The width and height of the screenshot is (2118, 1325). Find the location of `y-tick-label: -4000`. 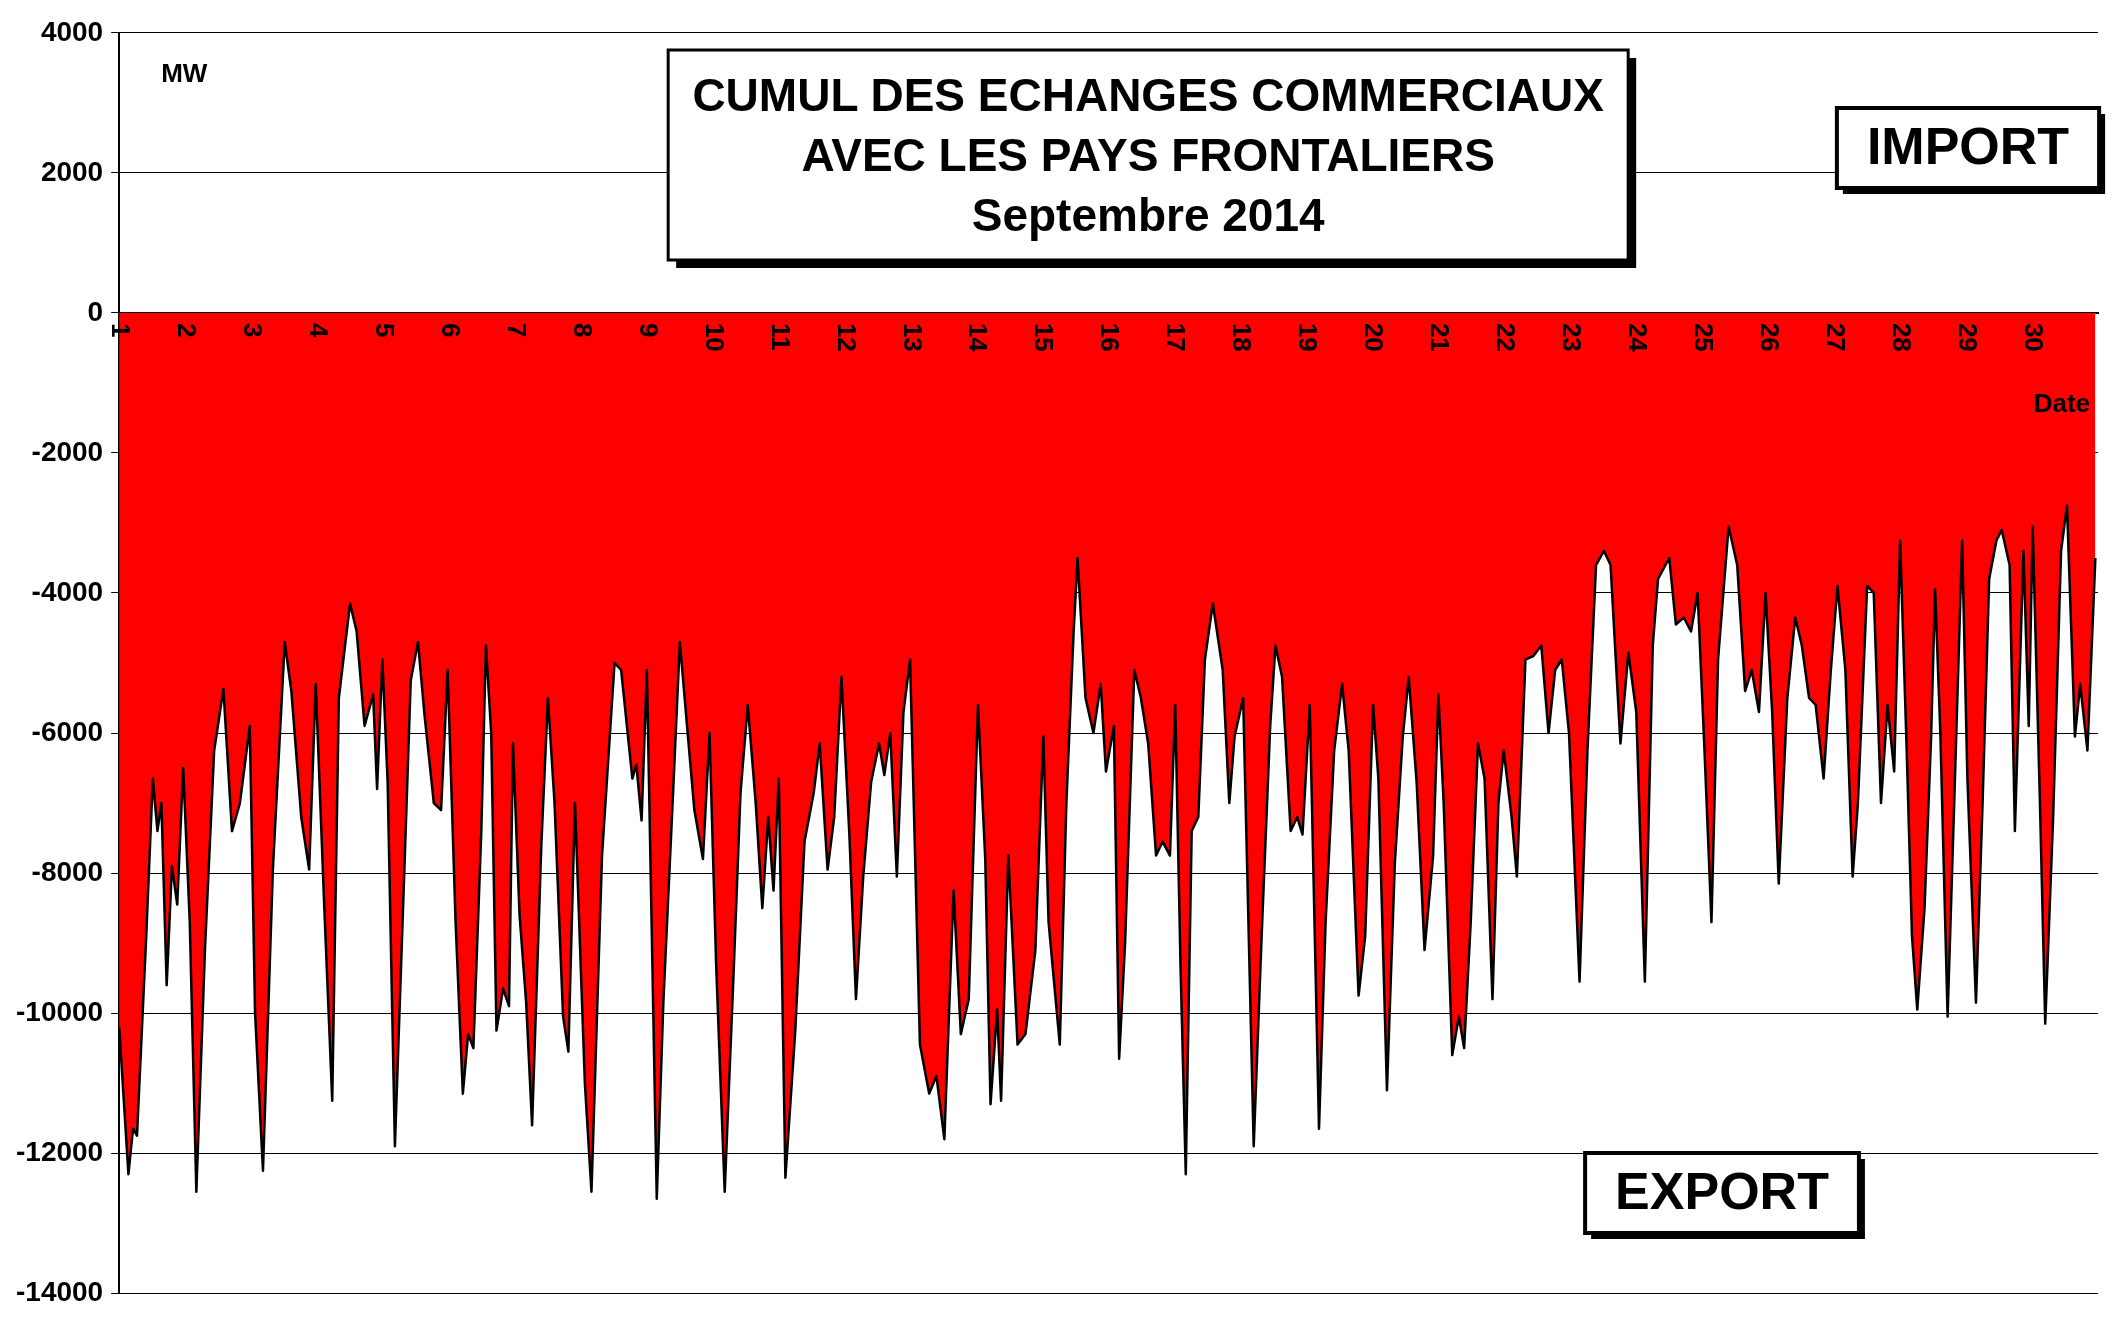

y-tick-label: -4000 is located at coordinates (67, 591).